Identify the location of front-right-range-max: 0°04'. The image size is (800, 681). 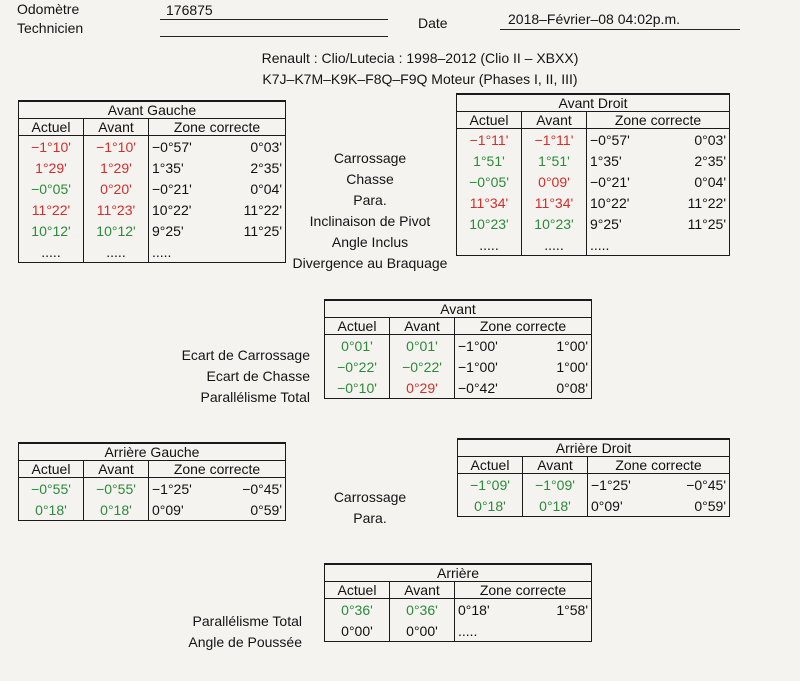
(695, 181).